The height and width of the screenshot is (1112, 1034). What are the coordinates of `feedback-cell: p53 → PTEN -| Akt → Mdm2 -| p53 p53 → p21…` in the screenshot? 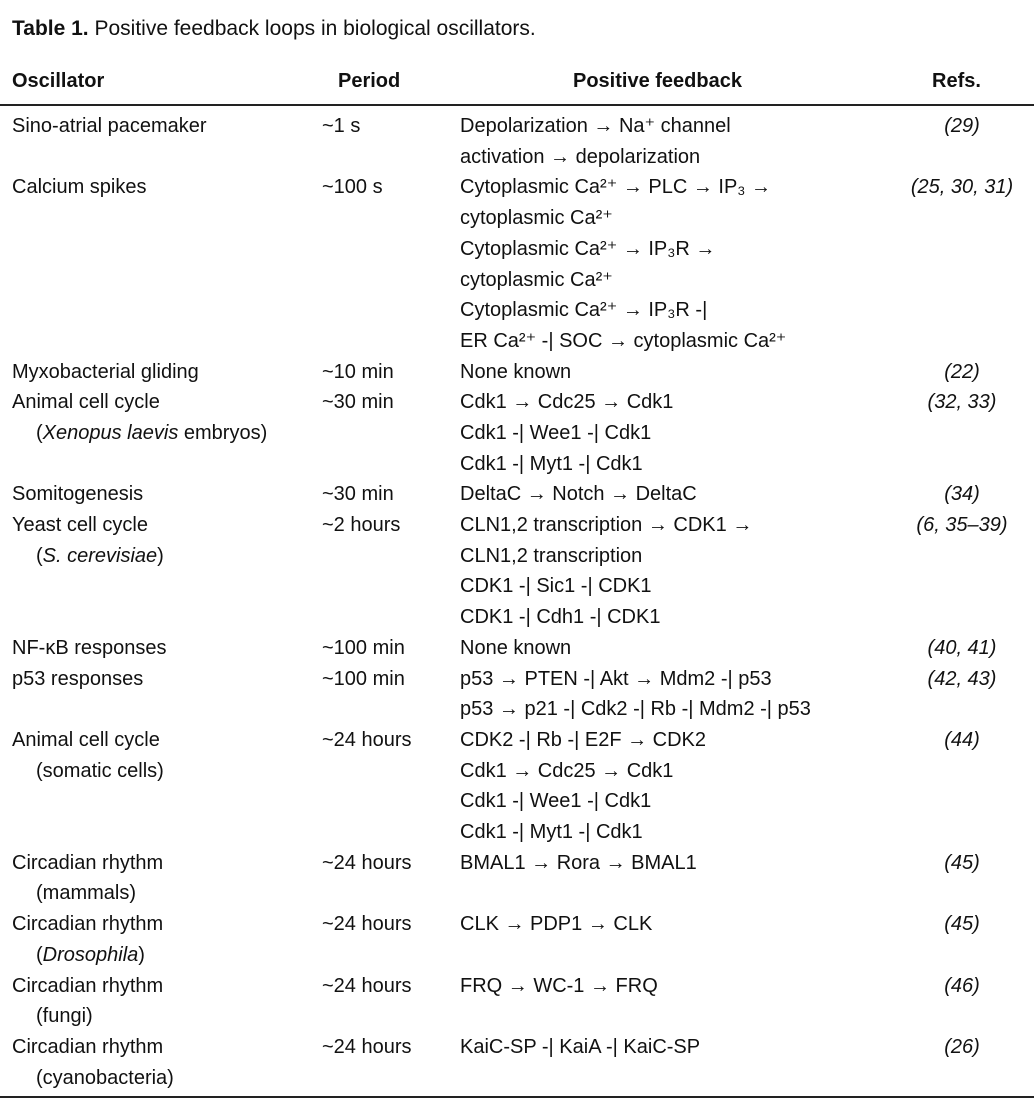 It's located at (635, 694).